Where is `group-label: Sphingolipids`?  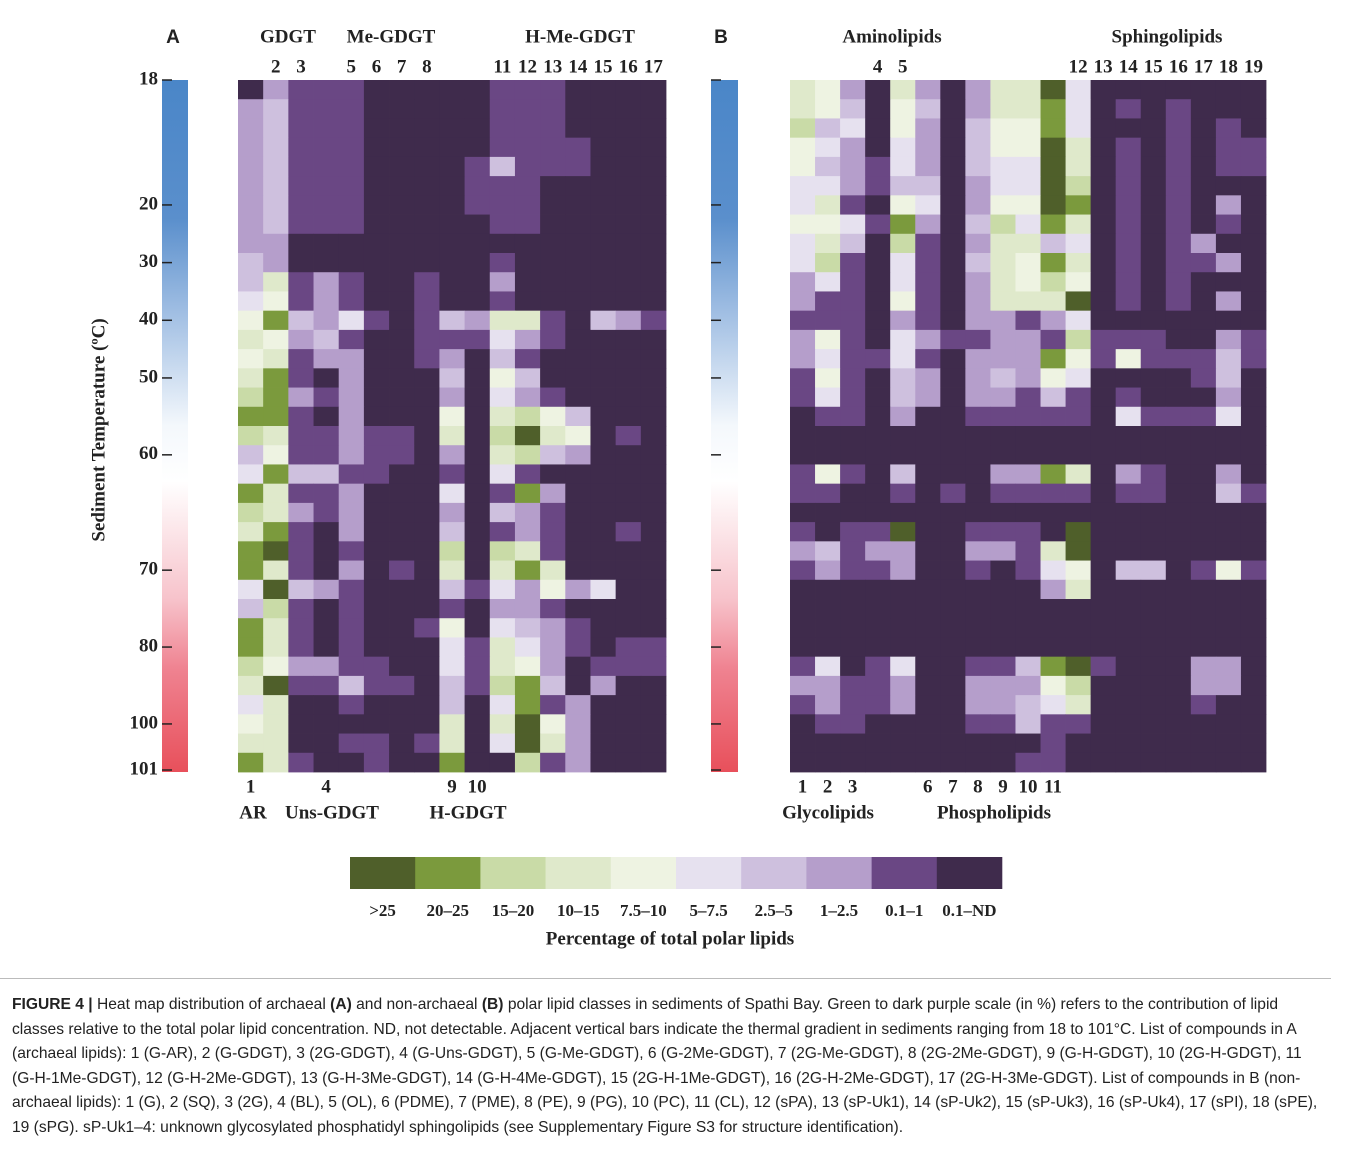
group-label: Sphingolipids is located at coordinates (1167, 36).